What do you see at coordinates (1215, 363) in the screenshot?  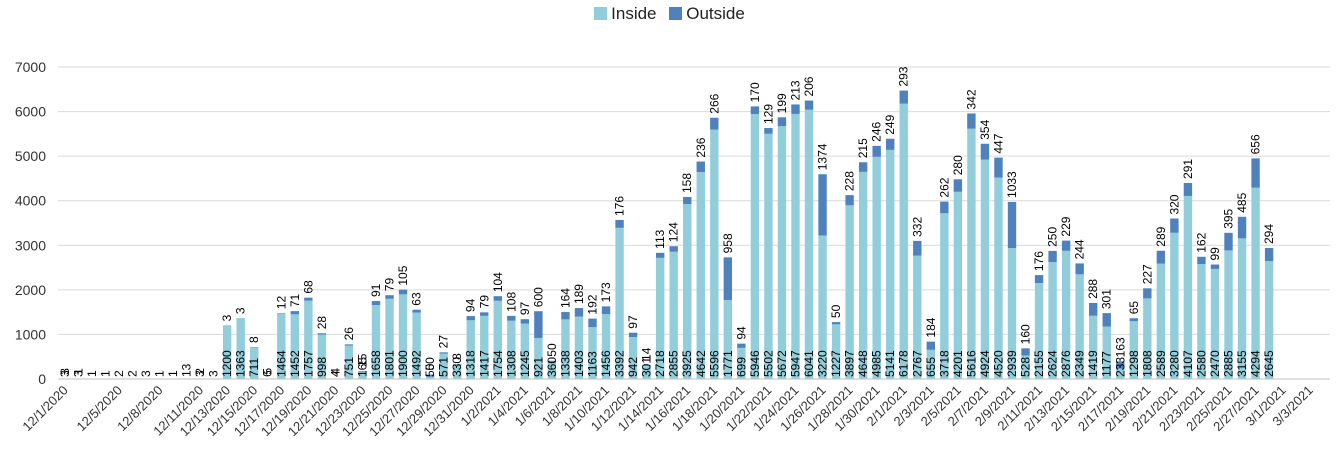 I see `data-label-inside: 2470` at bounding box center [1215, 363].